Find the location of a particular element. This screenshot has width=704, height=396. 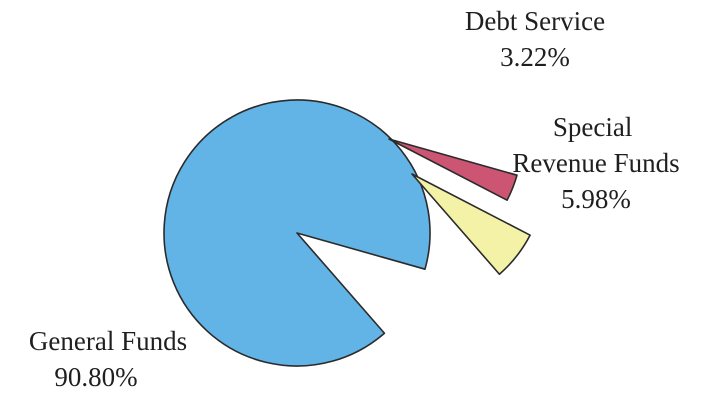

general-funds-value: 90.80% is located at coordinates (95, 377).